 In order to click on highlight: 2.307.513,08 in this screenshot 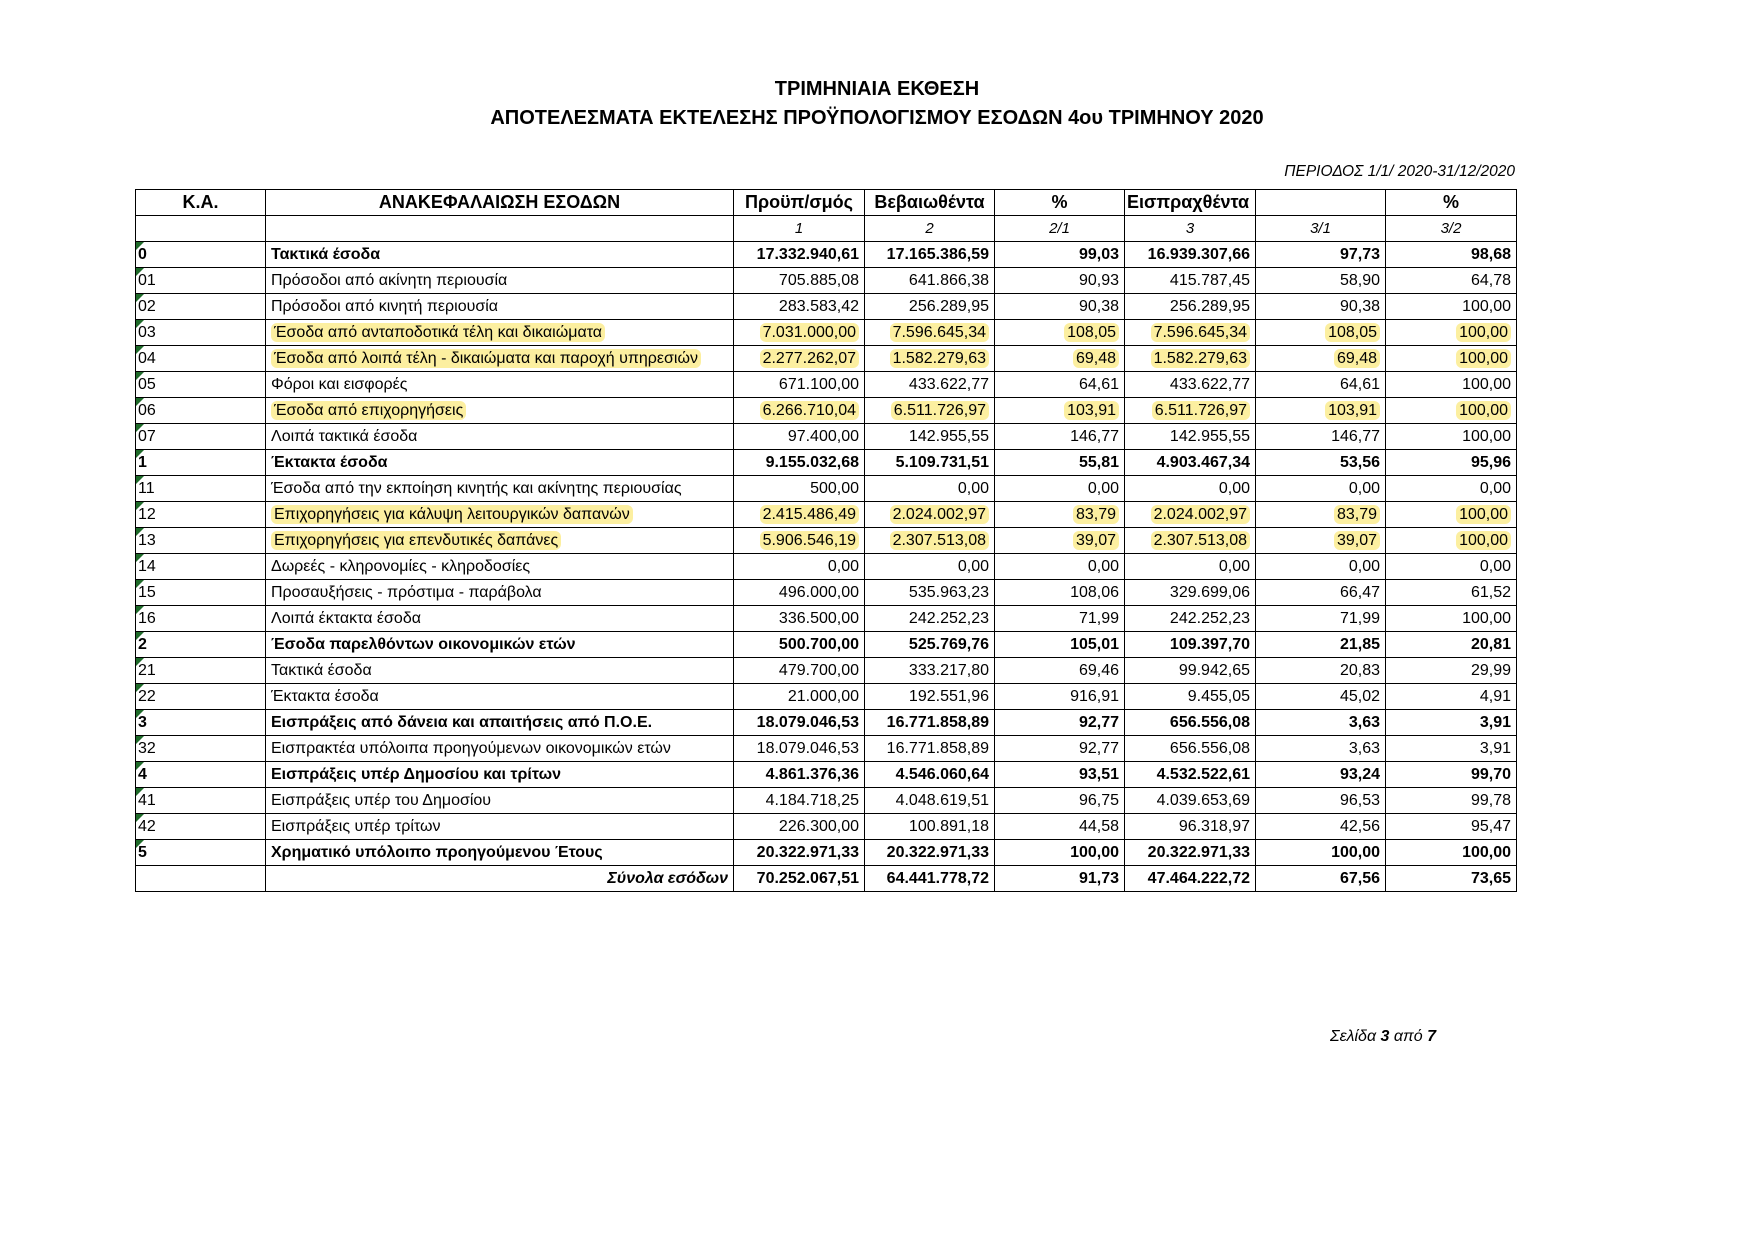, I will do `click(939, 540)`.